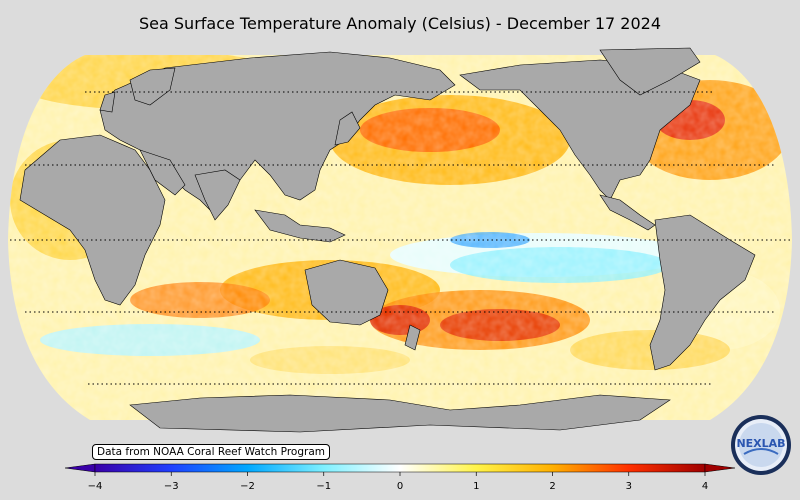  I want to click on colorbar-tick-label: 1, so click(476, 486).